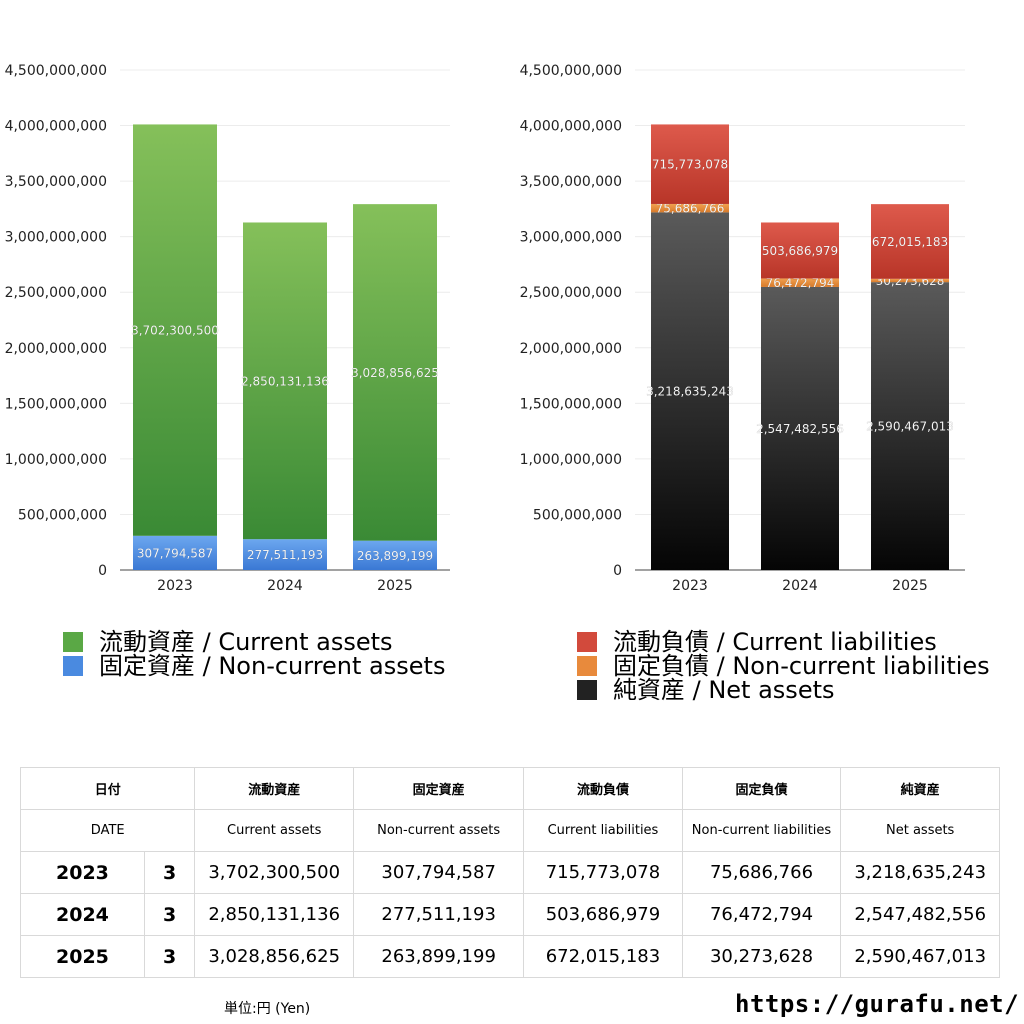  Describe the element at coordinates (438, 788) in the screenshot. I see `header-noncurrent-assets-ja: 固定資産` at that location.